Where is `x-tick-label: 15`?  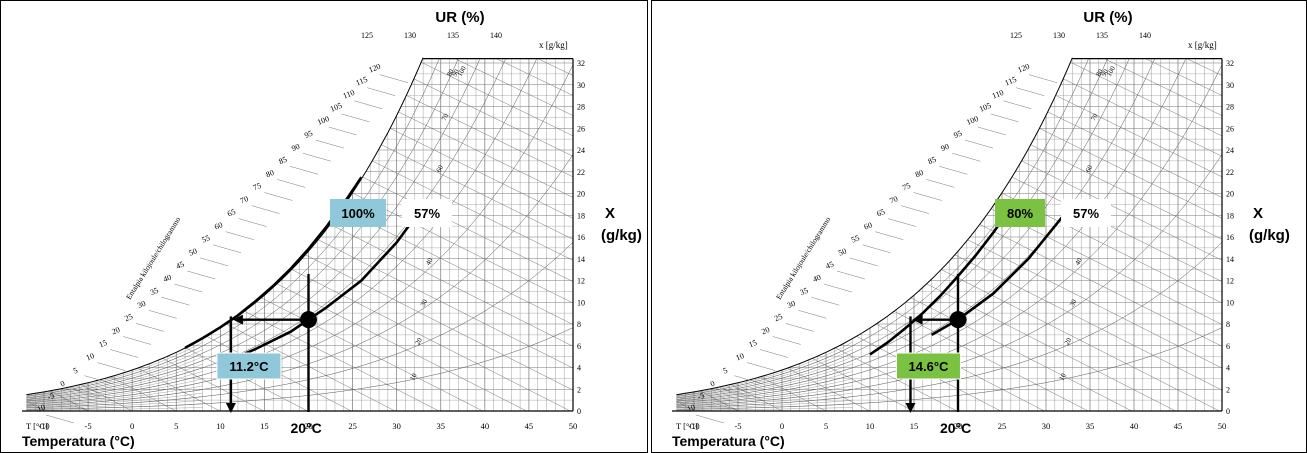 x-tick-label: 15 is located at coordinates (914, 426).